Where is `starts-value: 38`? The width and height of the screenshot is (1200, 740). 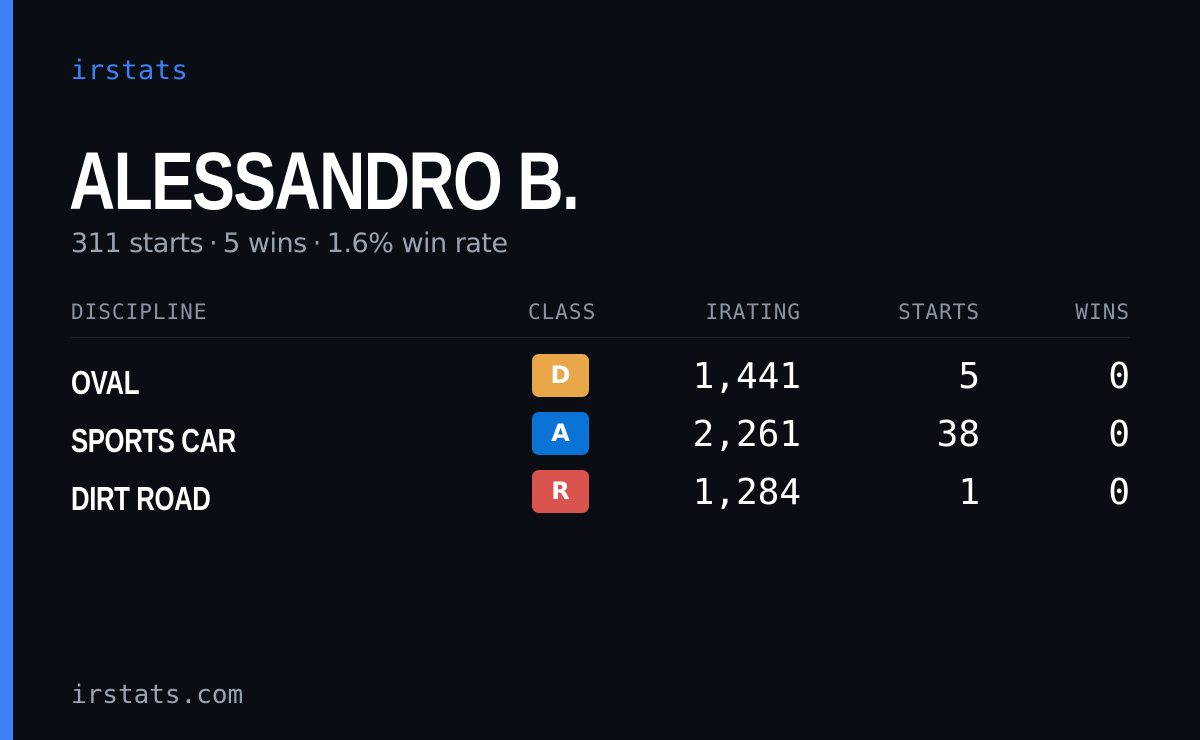
starts-value: 38 is located at coordinates (958, 434).